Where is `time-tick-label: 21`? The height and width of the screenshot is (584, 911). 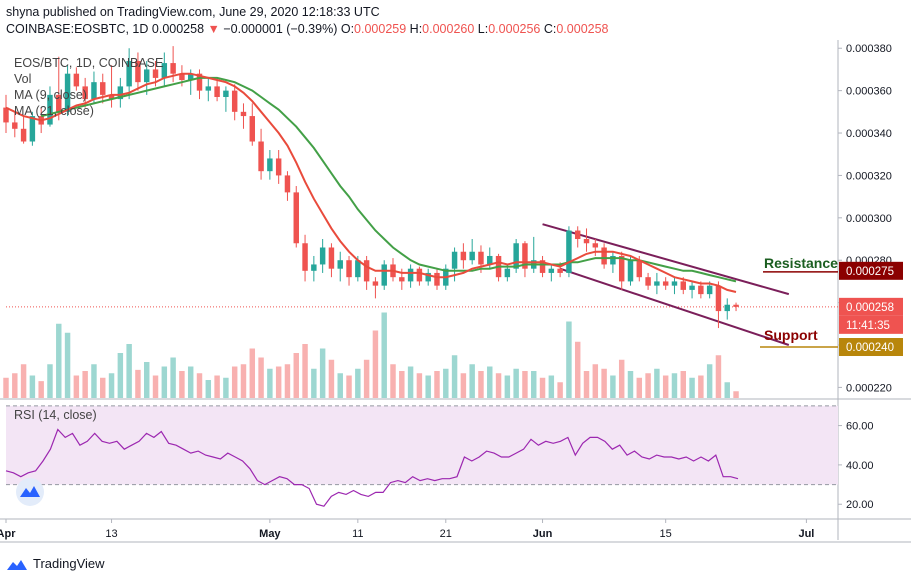
time-tick-label: 21 is located at coordinates (446, 534).